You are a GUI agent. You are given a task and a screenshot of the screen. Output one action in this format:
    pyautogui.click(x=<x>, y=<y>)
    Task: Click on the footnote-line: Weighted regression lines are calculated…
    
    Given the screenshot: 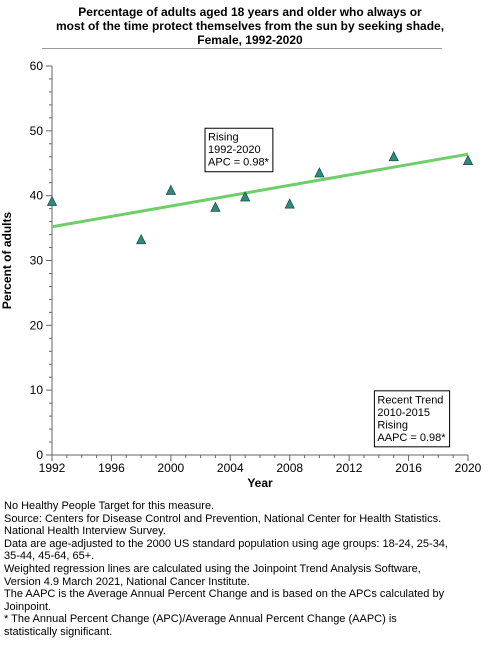 What is the action you would take?
    pyautogui.click(x=212, y=568)
    